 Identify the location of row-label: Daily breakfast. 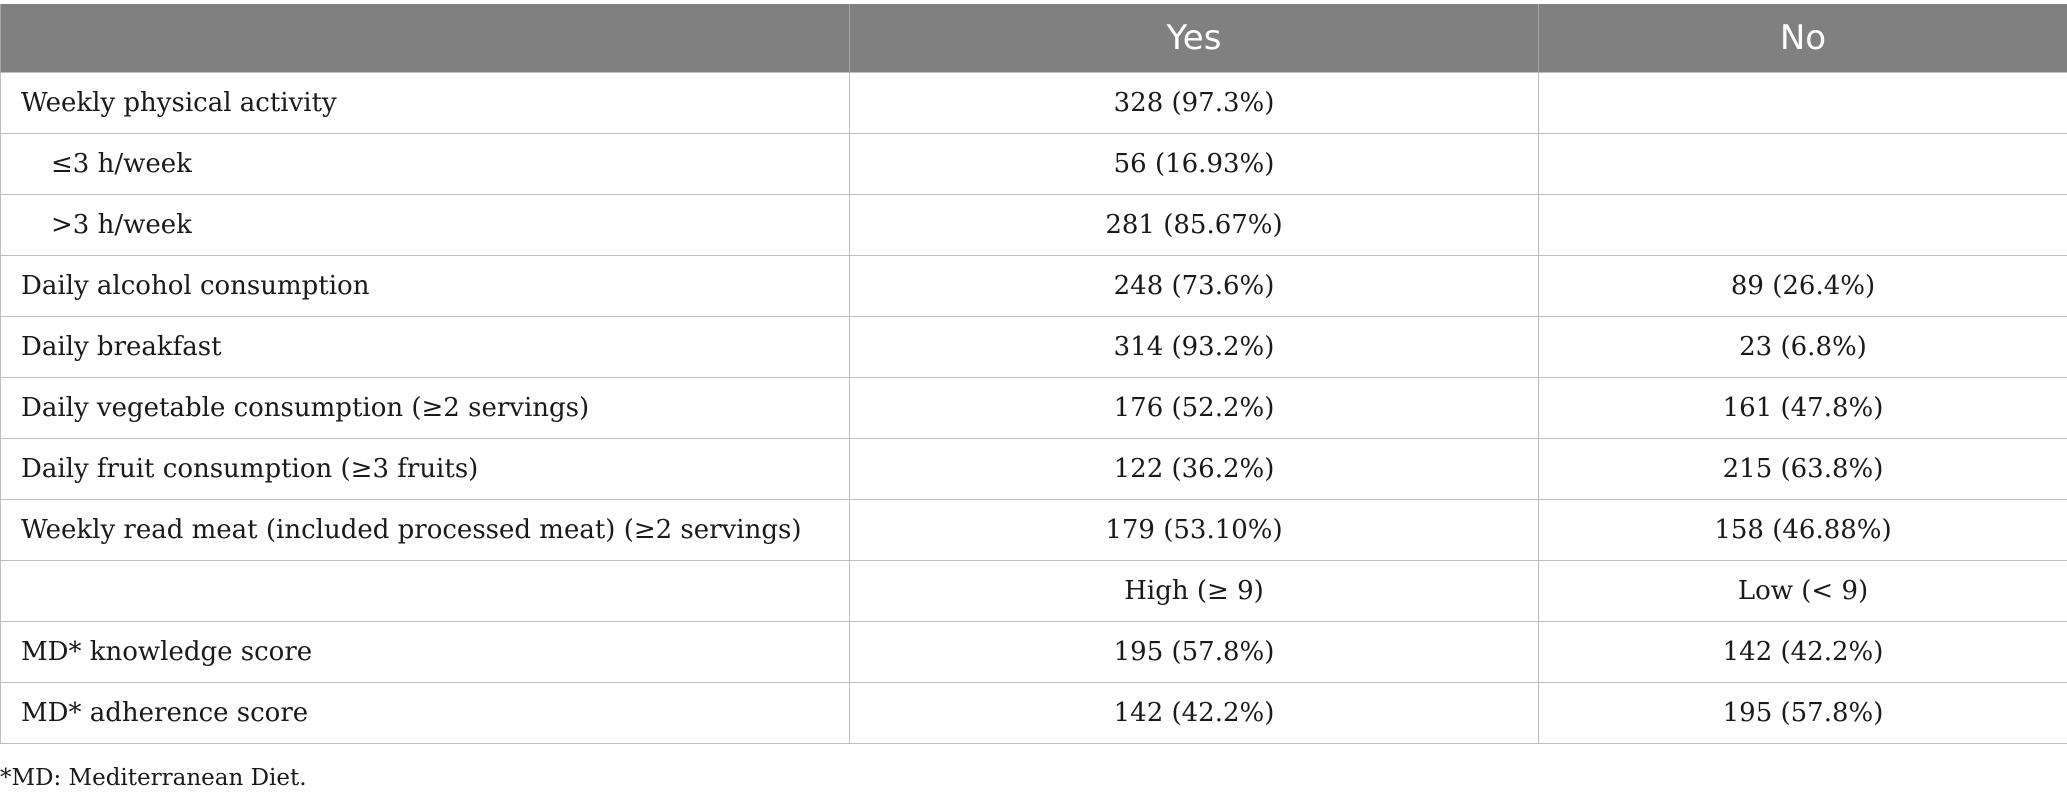
(425, 347).